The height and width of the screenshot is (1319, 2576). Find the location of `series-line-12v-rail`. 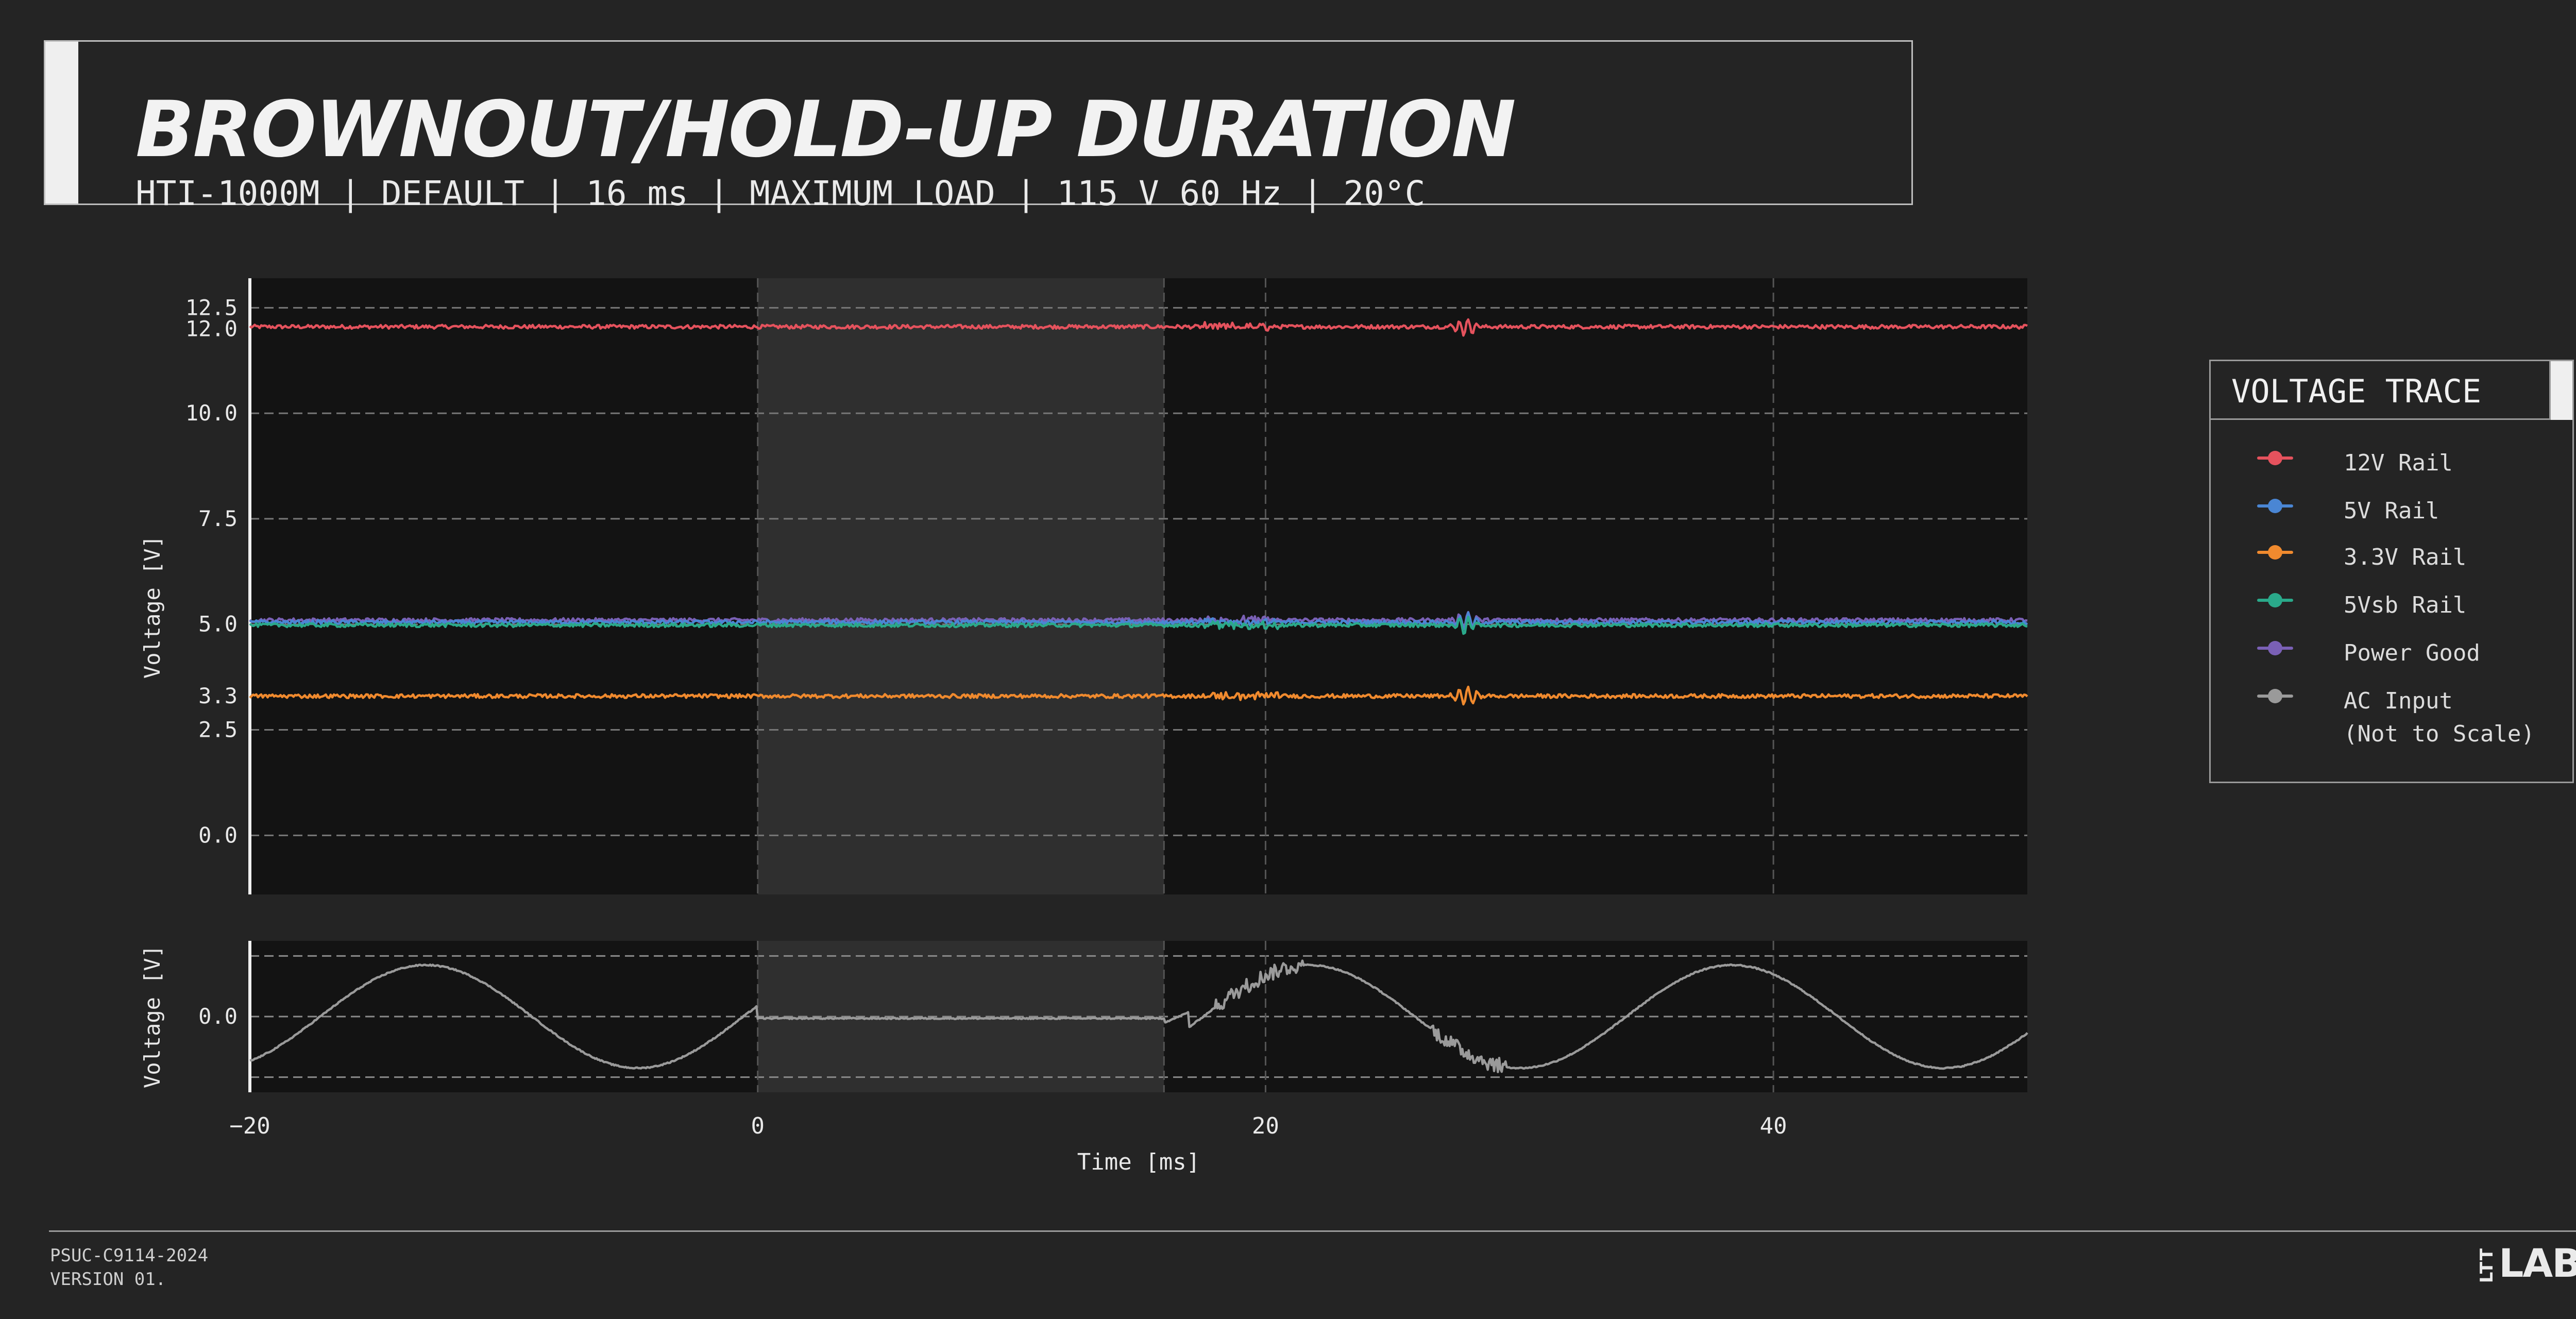

series-line-12v-rail is located at coordinates (1138, 327).